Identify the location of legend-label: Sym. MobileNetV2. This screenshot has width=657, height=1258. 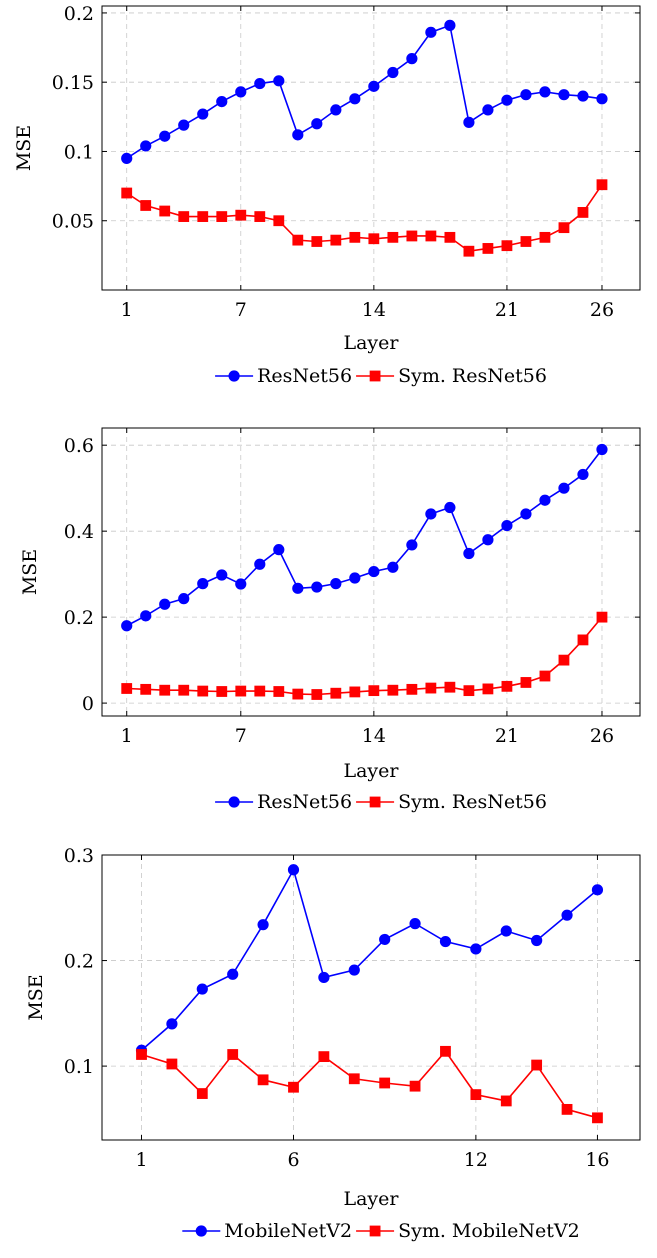
(489, 1231).